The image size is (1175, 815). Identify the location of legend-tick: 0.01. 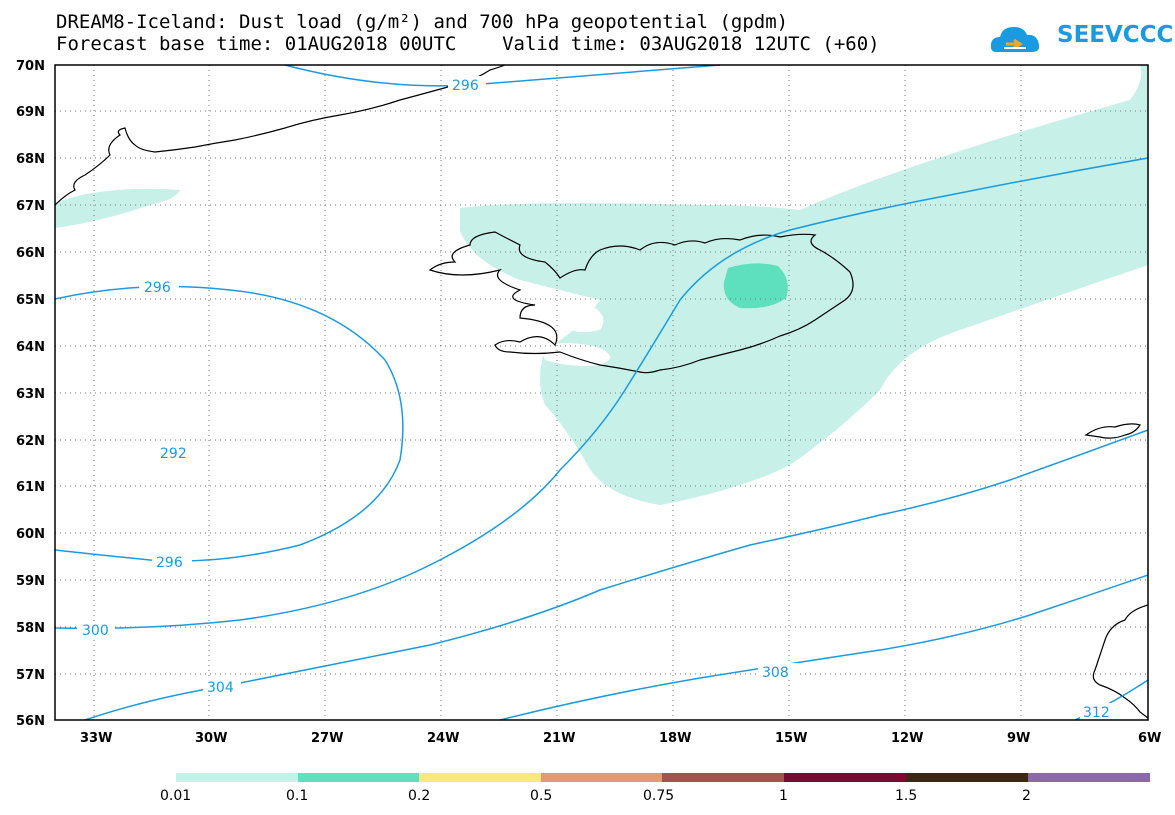
(175, 796).